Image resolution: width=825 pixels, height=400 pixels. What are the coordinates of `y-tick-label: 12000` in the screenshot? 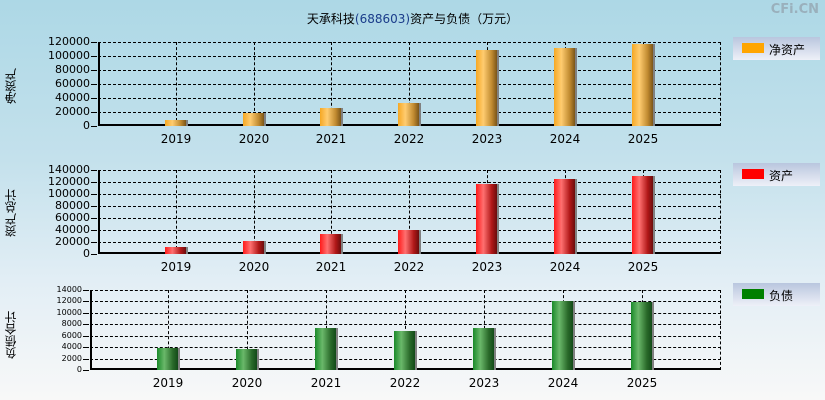 It's located at (50, 301).